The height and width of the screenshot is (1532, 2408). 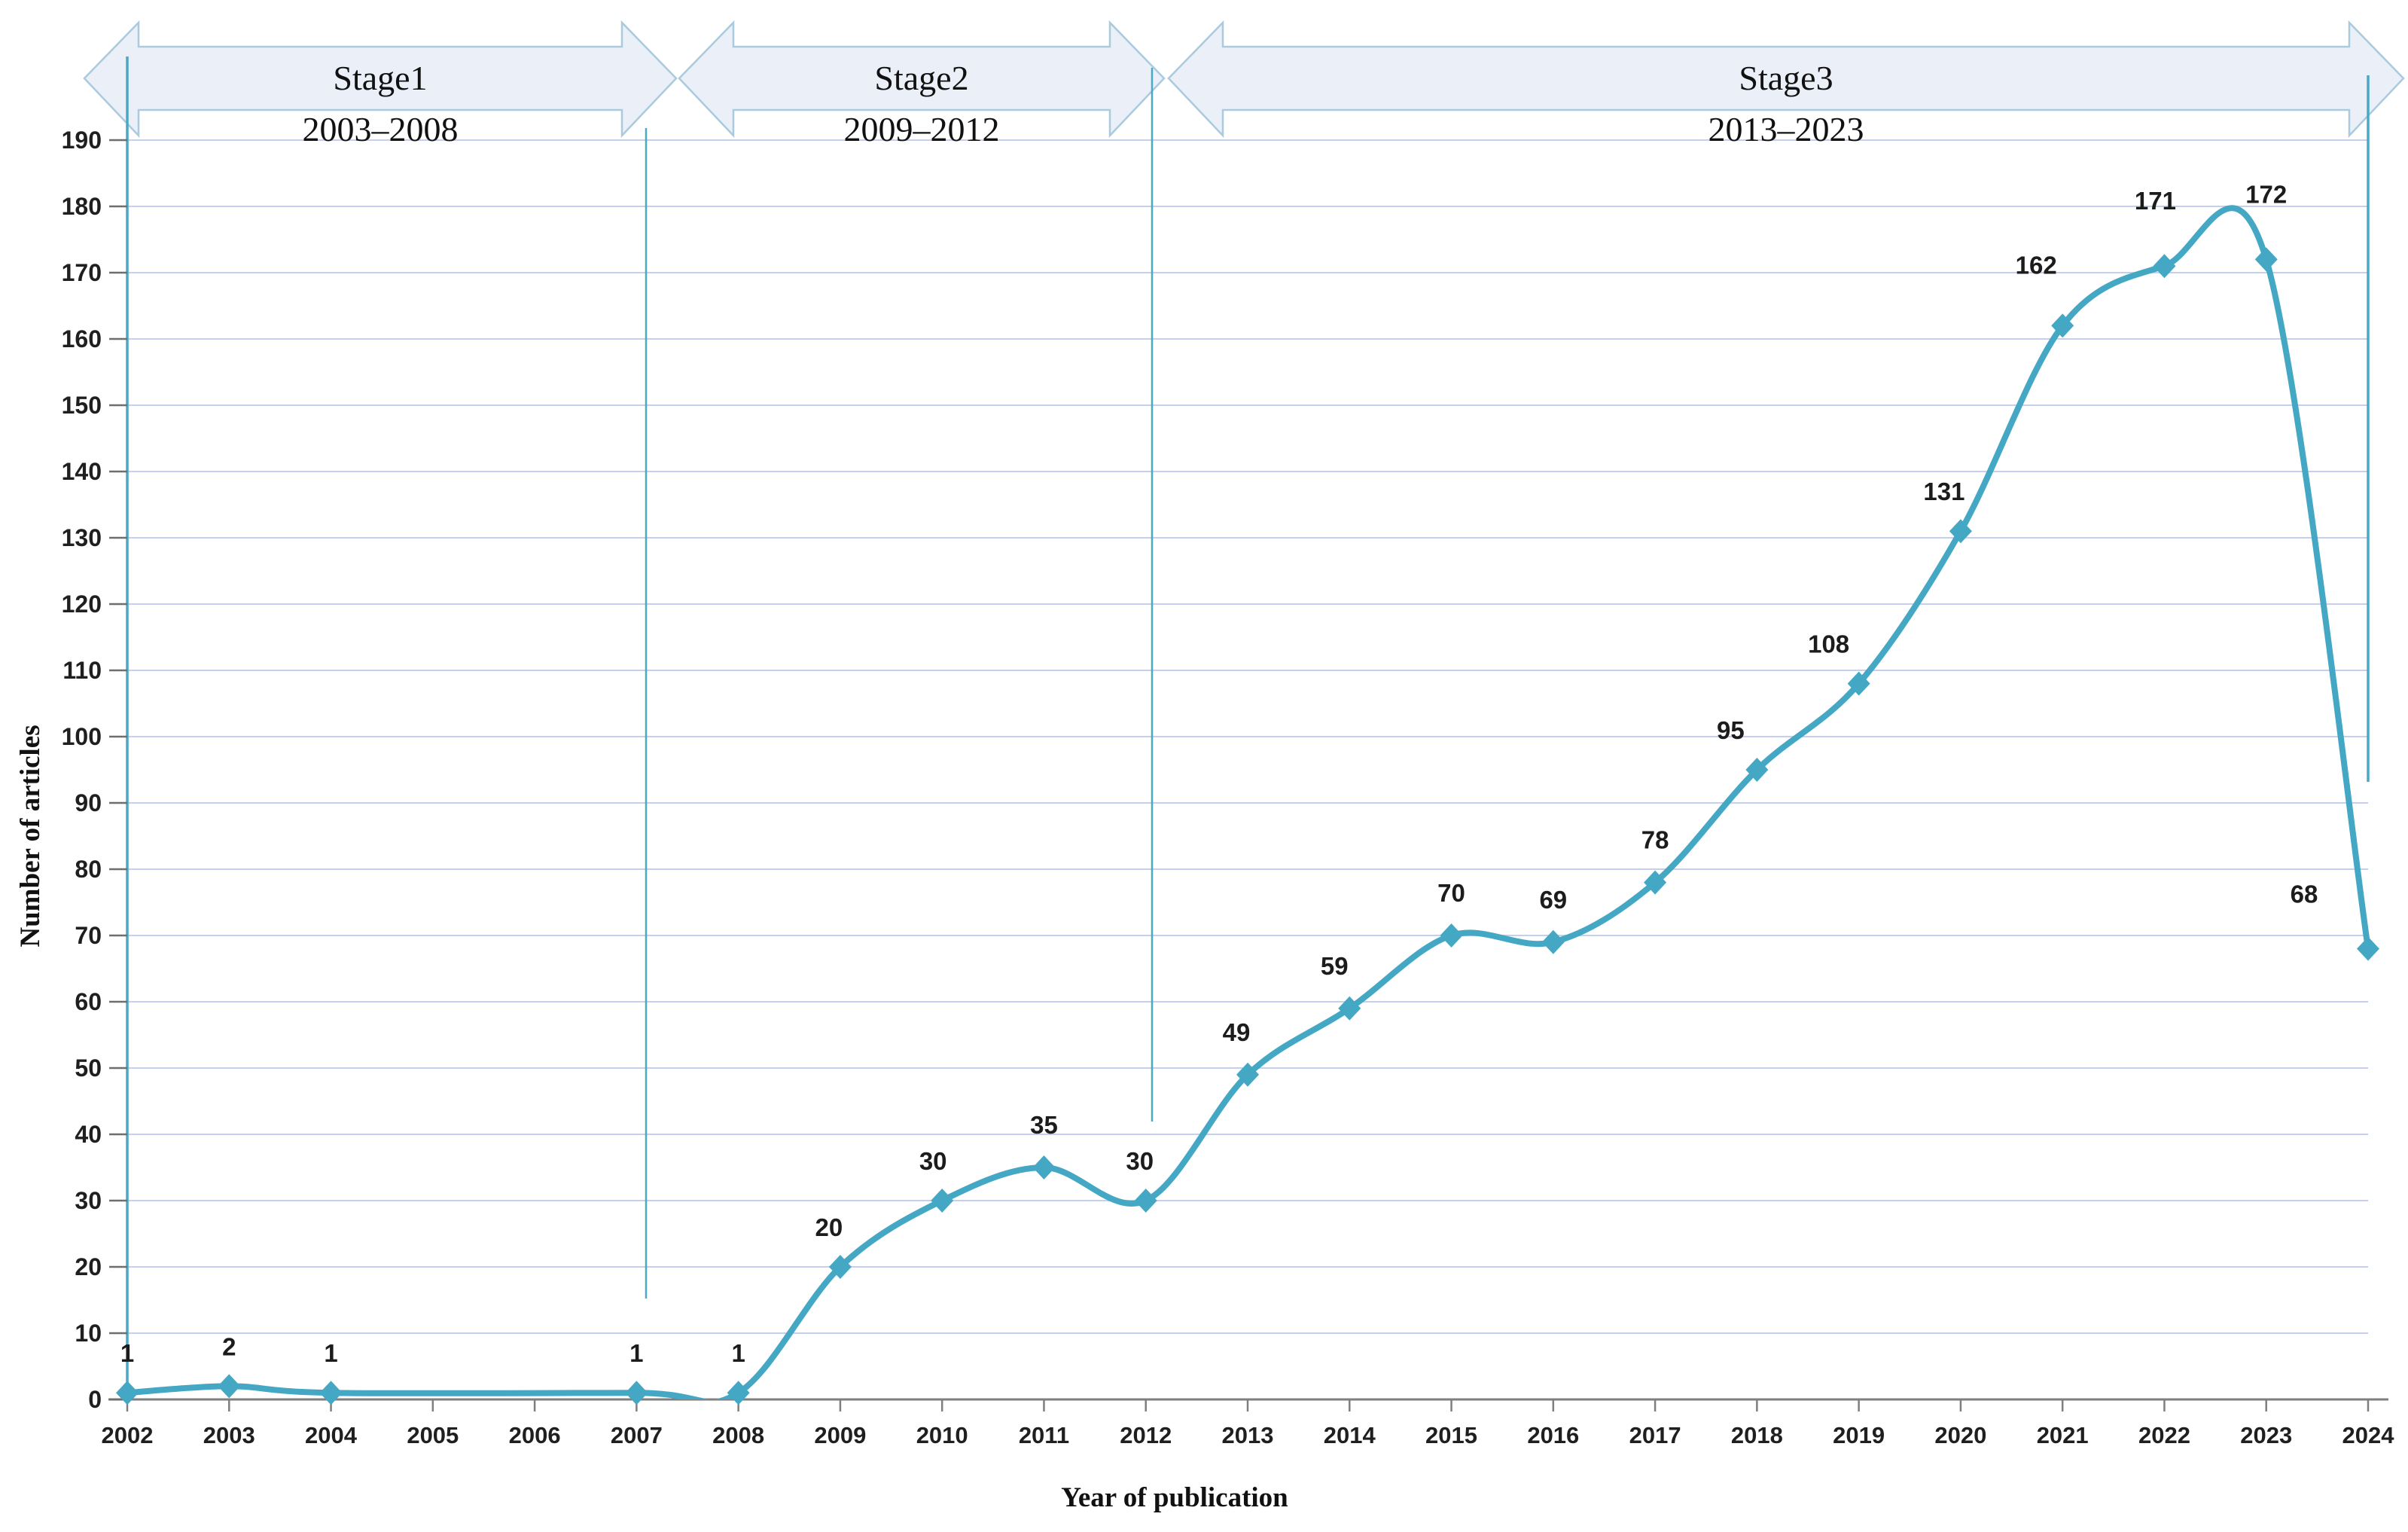 What do you see at coordinates (30, 836) in the screenshot?
I see `y-axis-title: Number of articles` at bounding box center [30, 836].